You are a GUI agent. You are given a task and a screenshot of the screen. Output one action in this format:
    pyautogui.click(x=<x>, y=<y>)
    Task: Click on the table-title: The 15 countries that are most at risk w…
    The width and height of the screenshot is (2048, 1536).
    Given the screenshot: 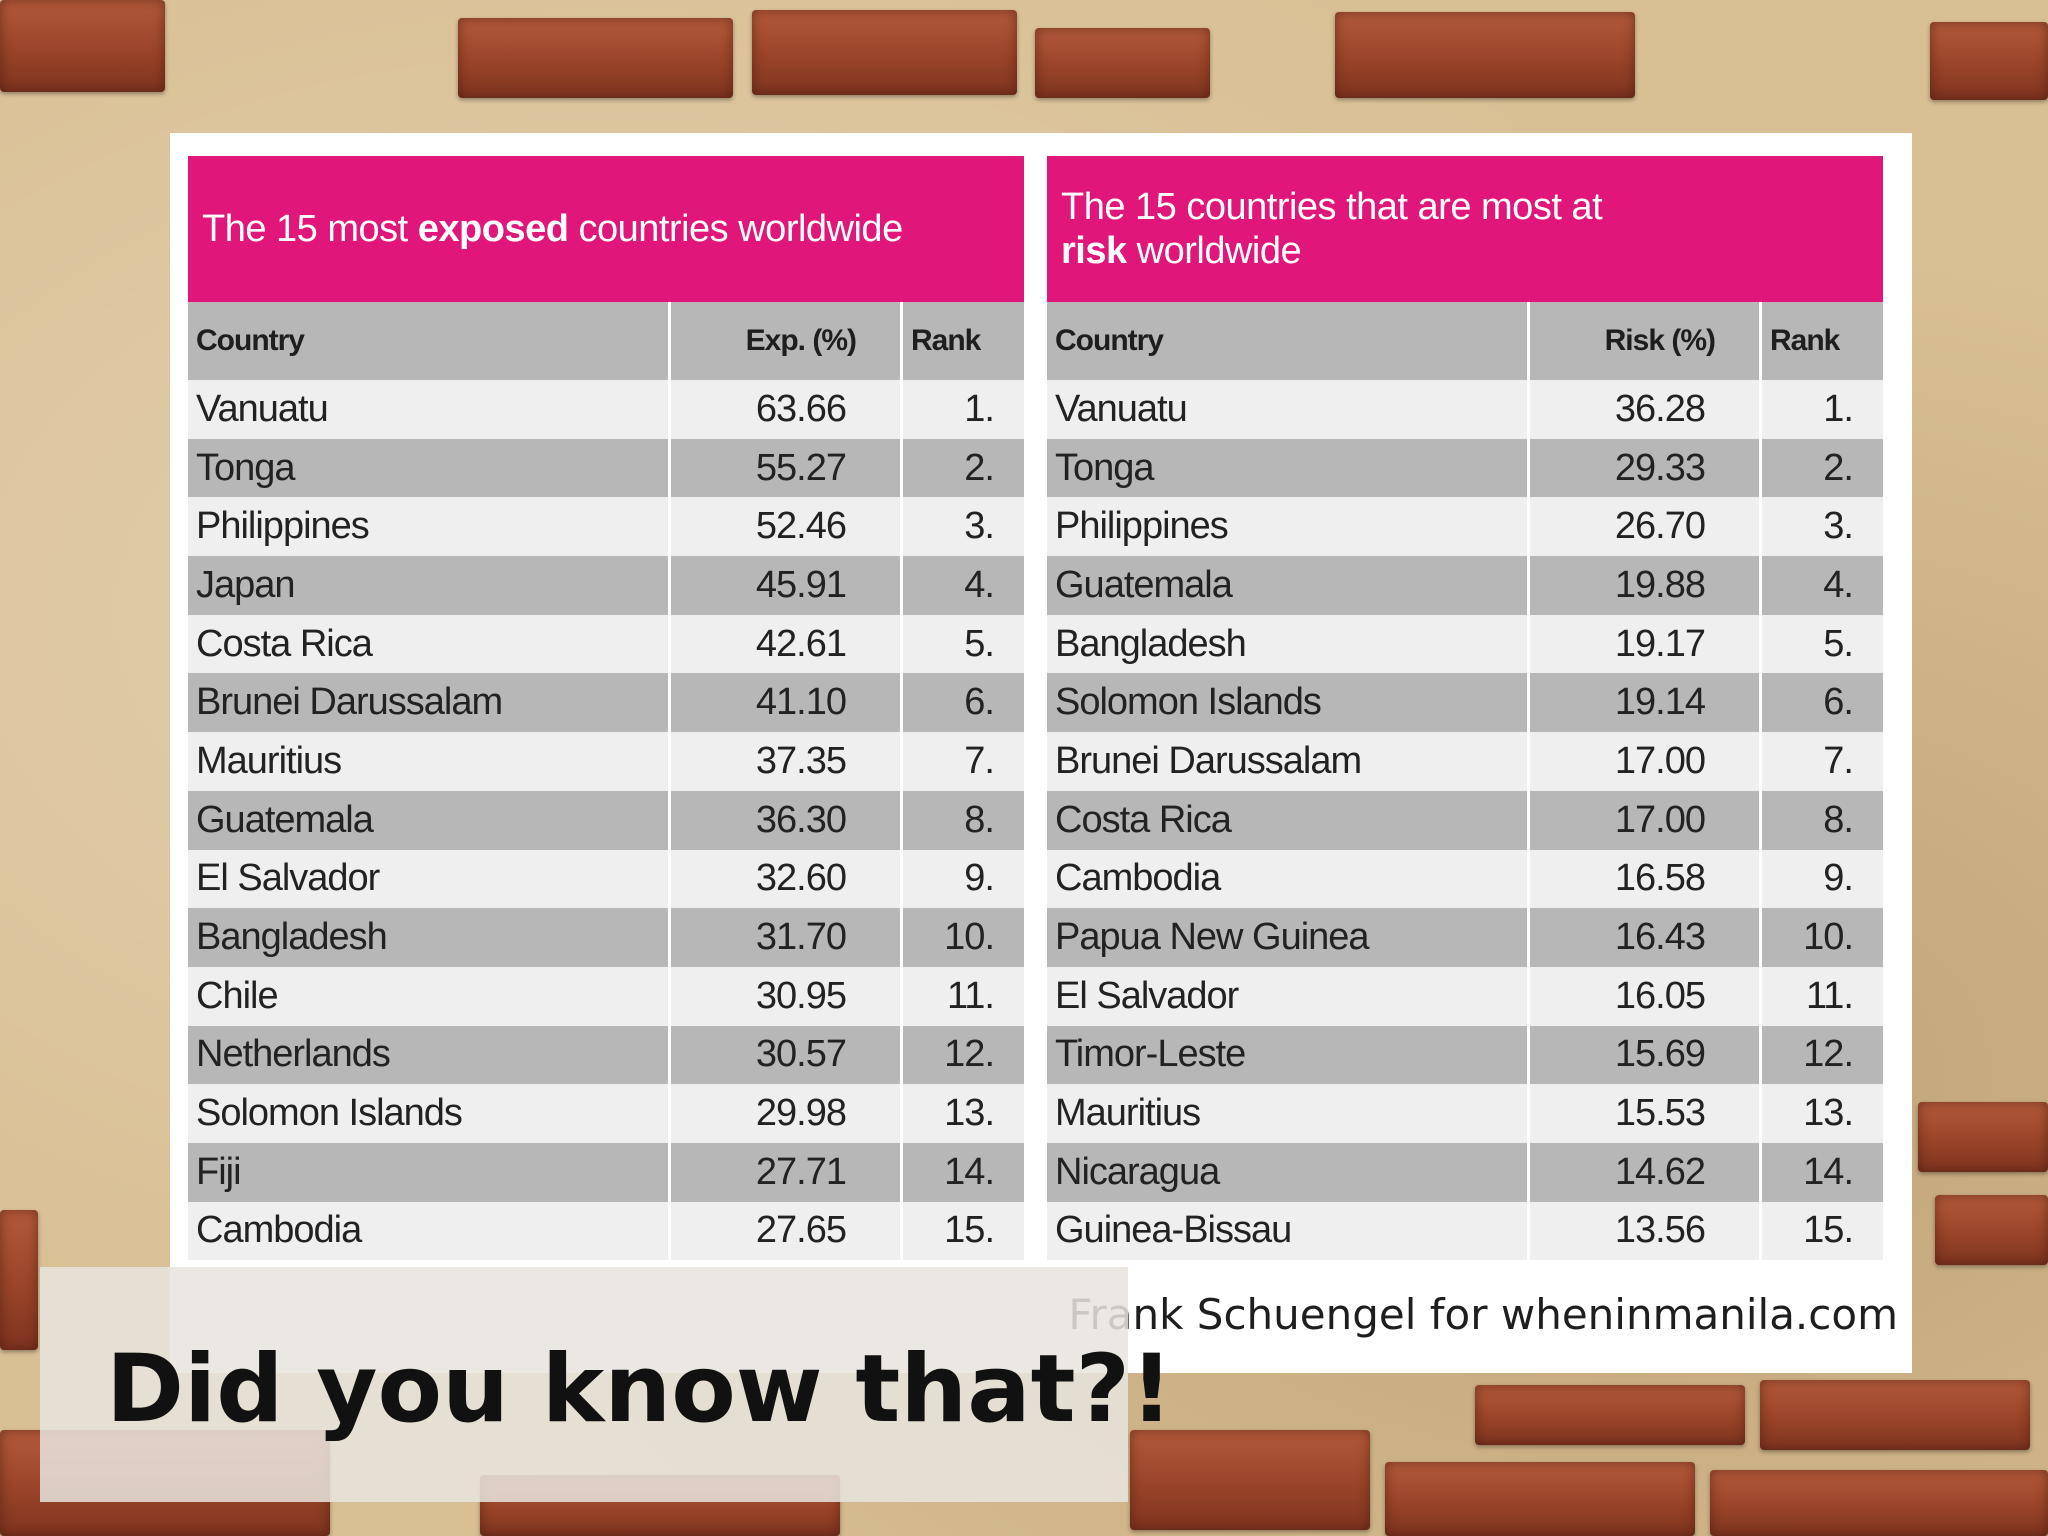 What is the action you would take?
    pyautogui.click(x=1465, y=229)
    